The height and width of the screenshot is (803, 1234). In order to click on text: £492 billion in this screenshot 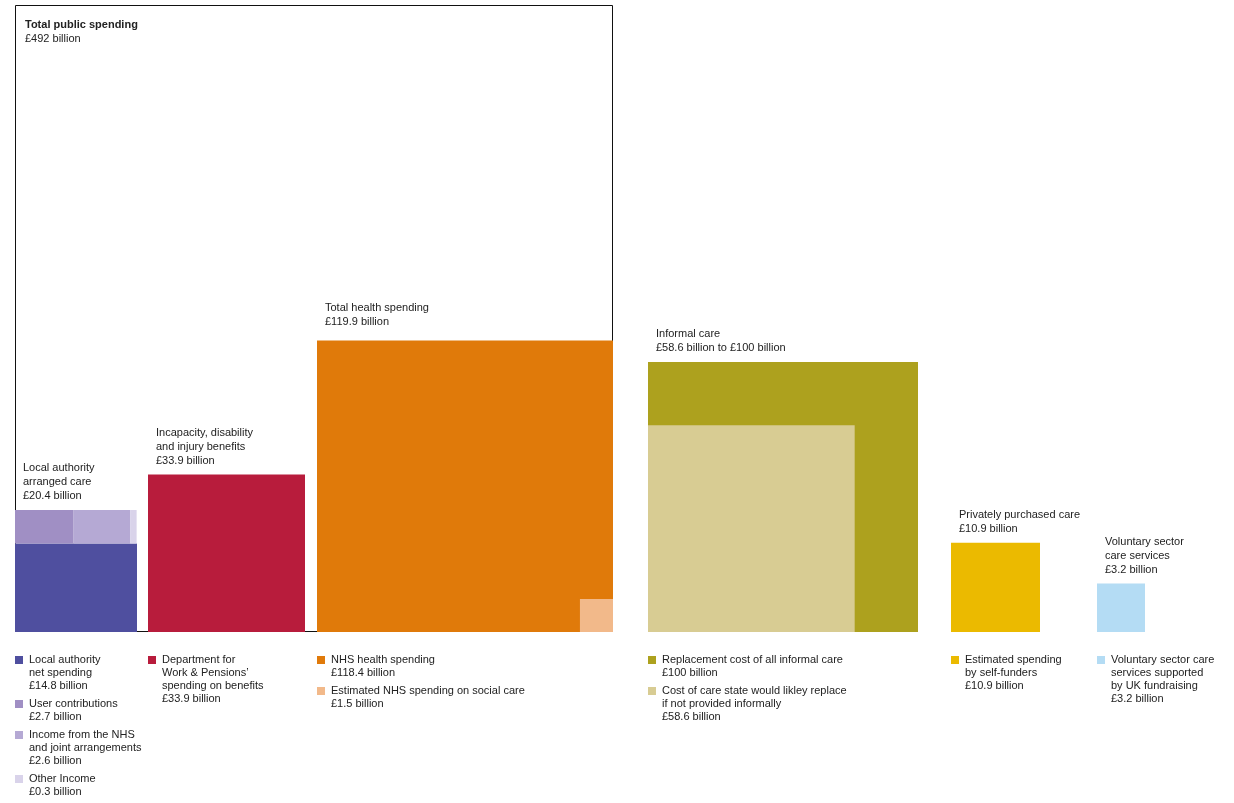, I will do `click(53, 38)`.